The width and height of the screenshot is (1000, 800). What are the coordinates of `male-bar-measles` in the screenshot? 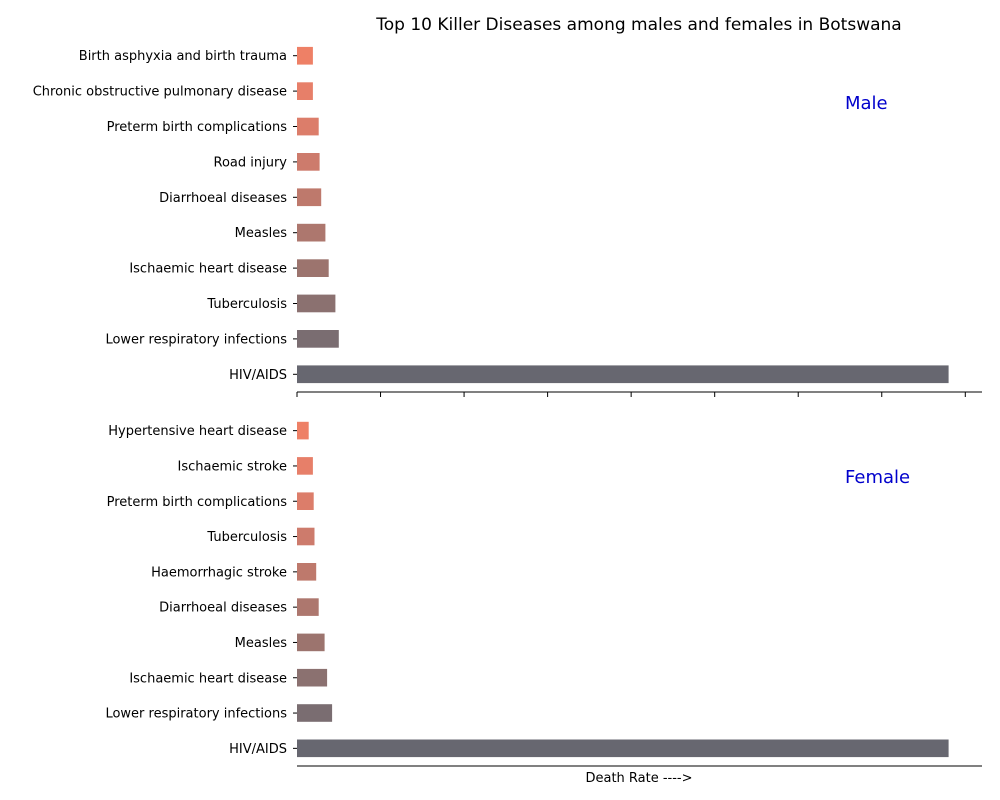 It's located at (311, 232).